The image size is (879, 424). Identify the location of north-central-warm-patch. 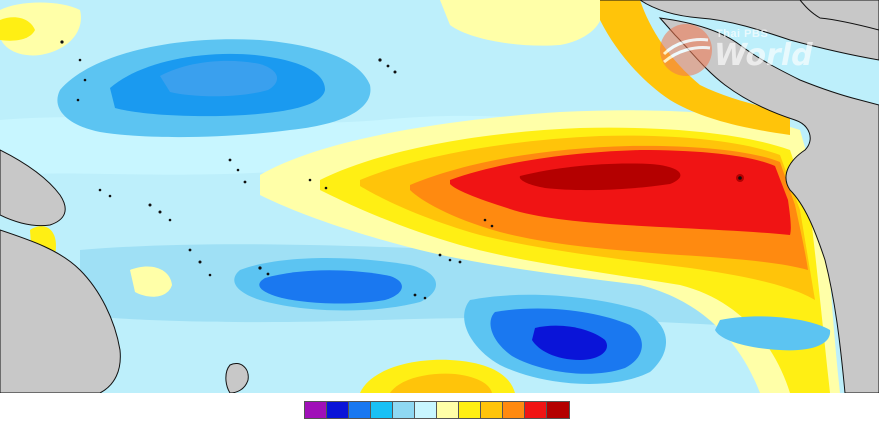
(521, 23).